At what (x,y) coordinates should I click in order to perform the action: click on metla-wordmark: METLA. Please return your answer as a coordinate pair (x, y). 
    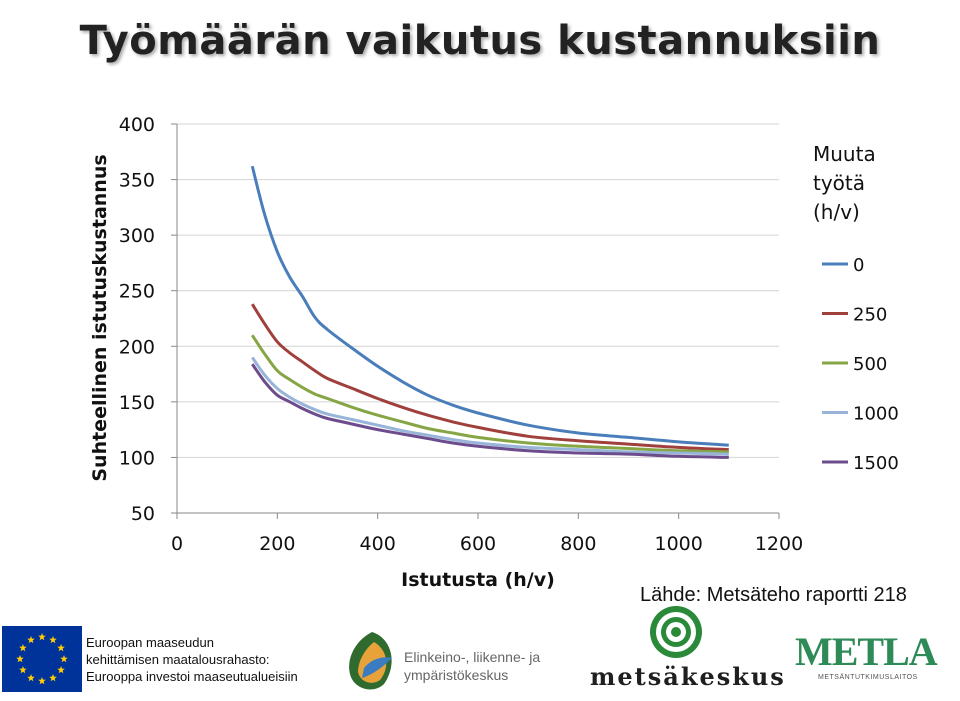
    Looking at the image, I should click on (866, 651).